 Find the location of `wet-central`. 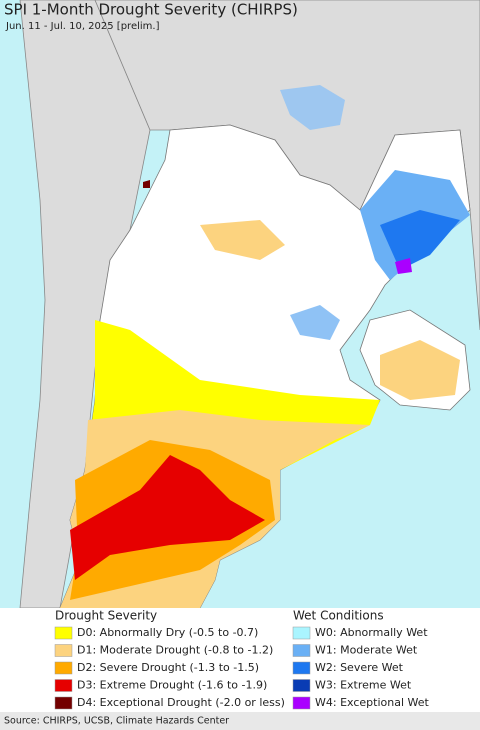

wet-central is located at coordinates (315, 322).